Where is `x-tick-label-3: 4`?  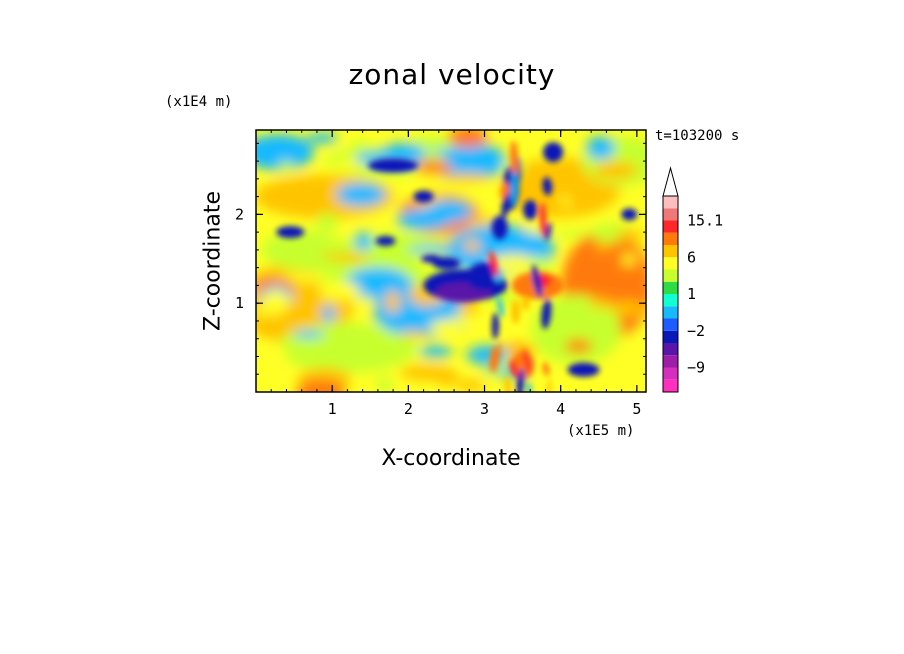 x-tick-label-3: 4 is located at coordinates (560, 409).